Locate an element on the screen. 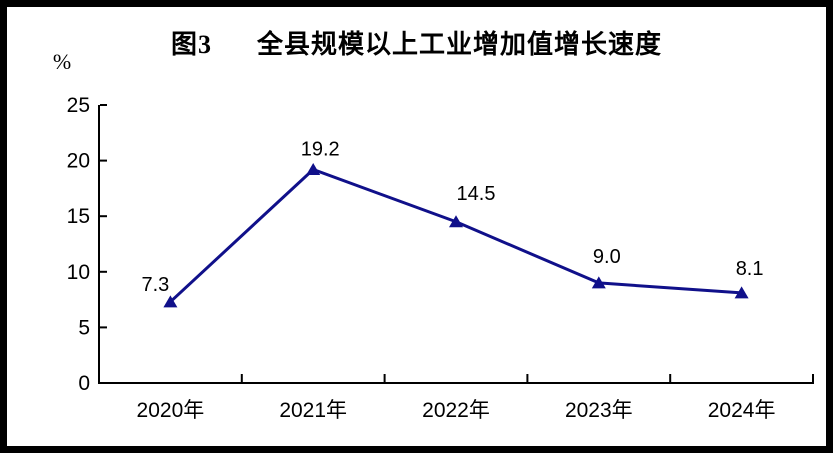 This screenshot has width=833, height=453. data-point-label: 7.3 is located at coordinates (155, 285).